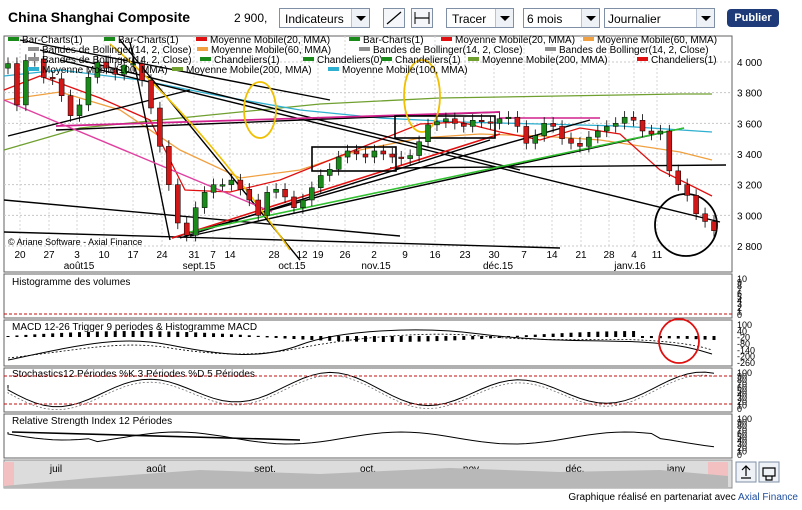 The width and height of the screenshot is (802, 510). What do you see at coordinates (324, 18) in the screenshot?
I see `indicators-dropdown: Indicateurs` at bounding box center [324, 18].